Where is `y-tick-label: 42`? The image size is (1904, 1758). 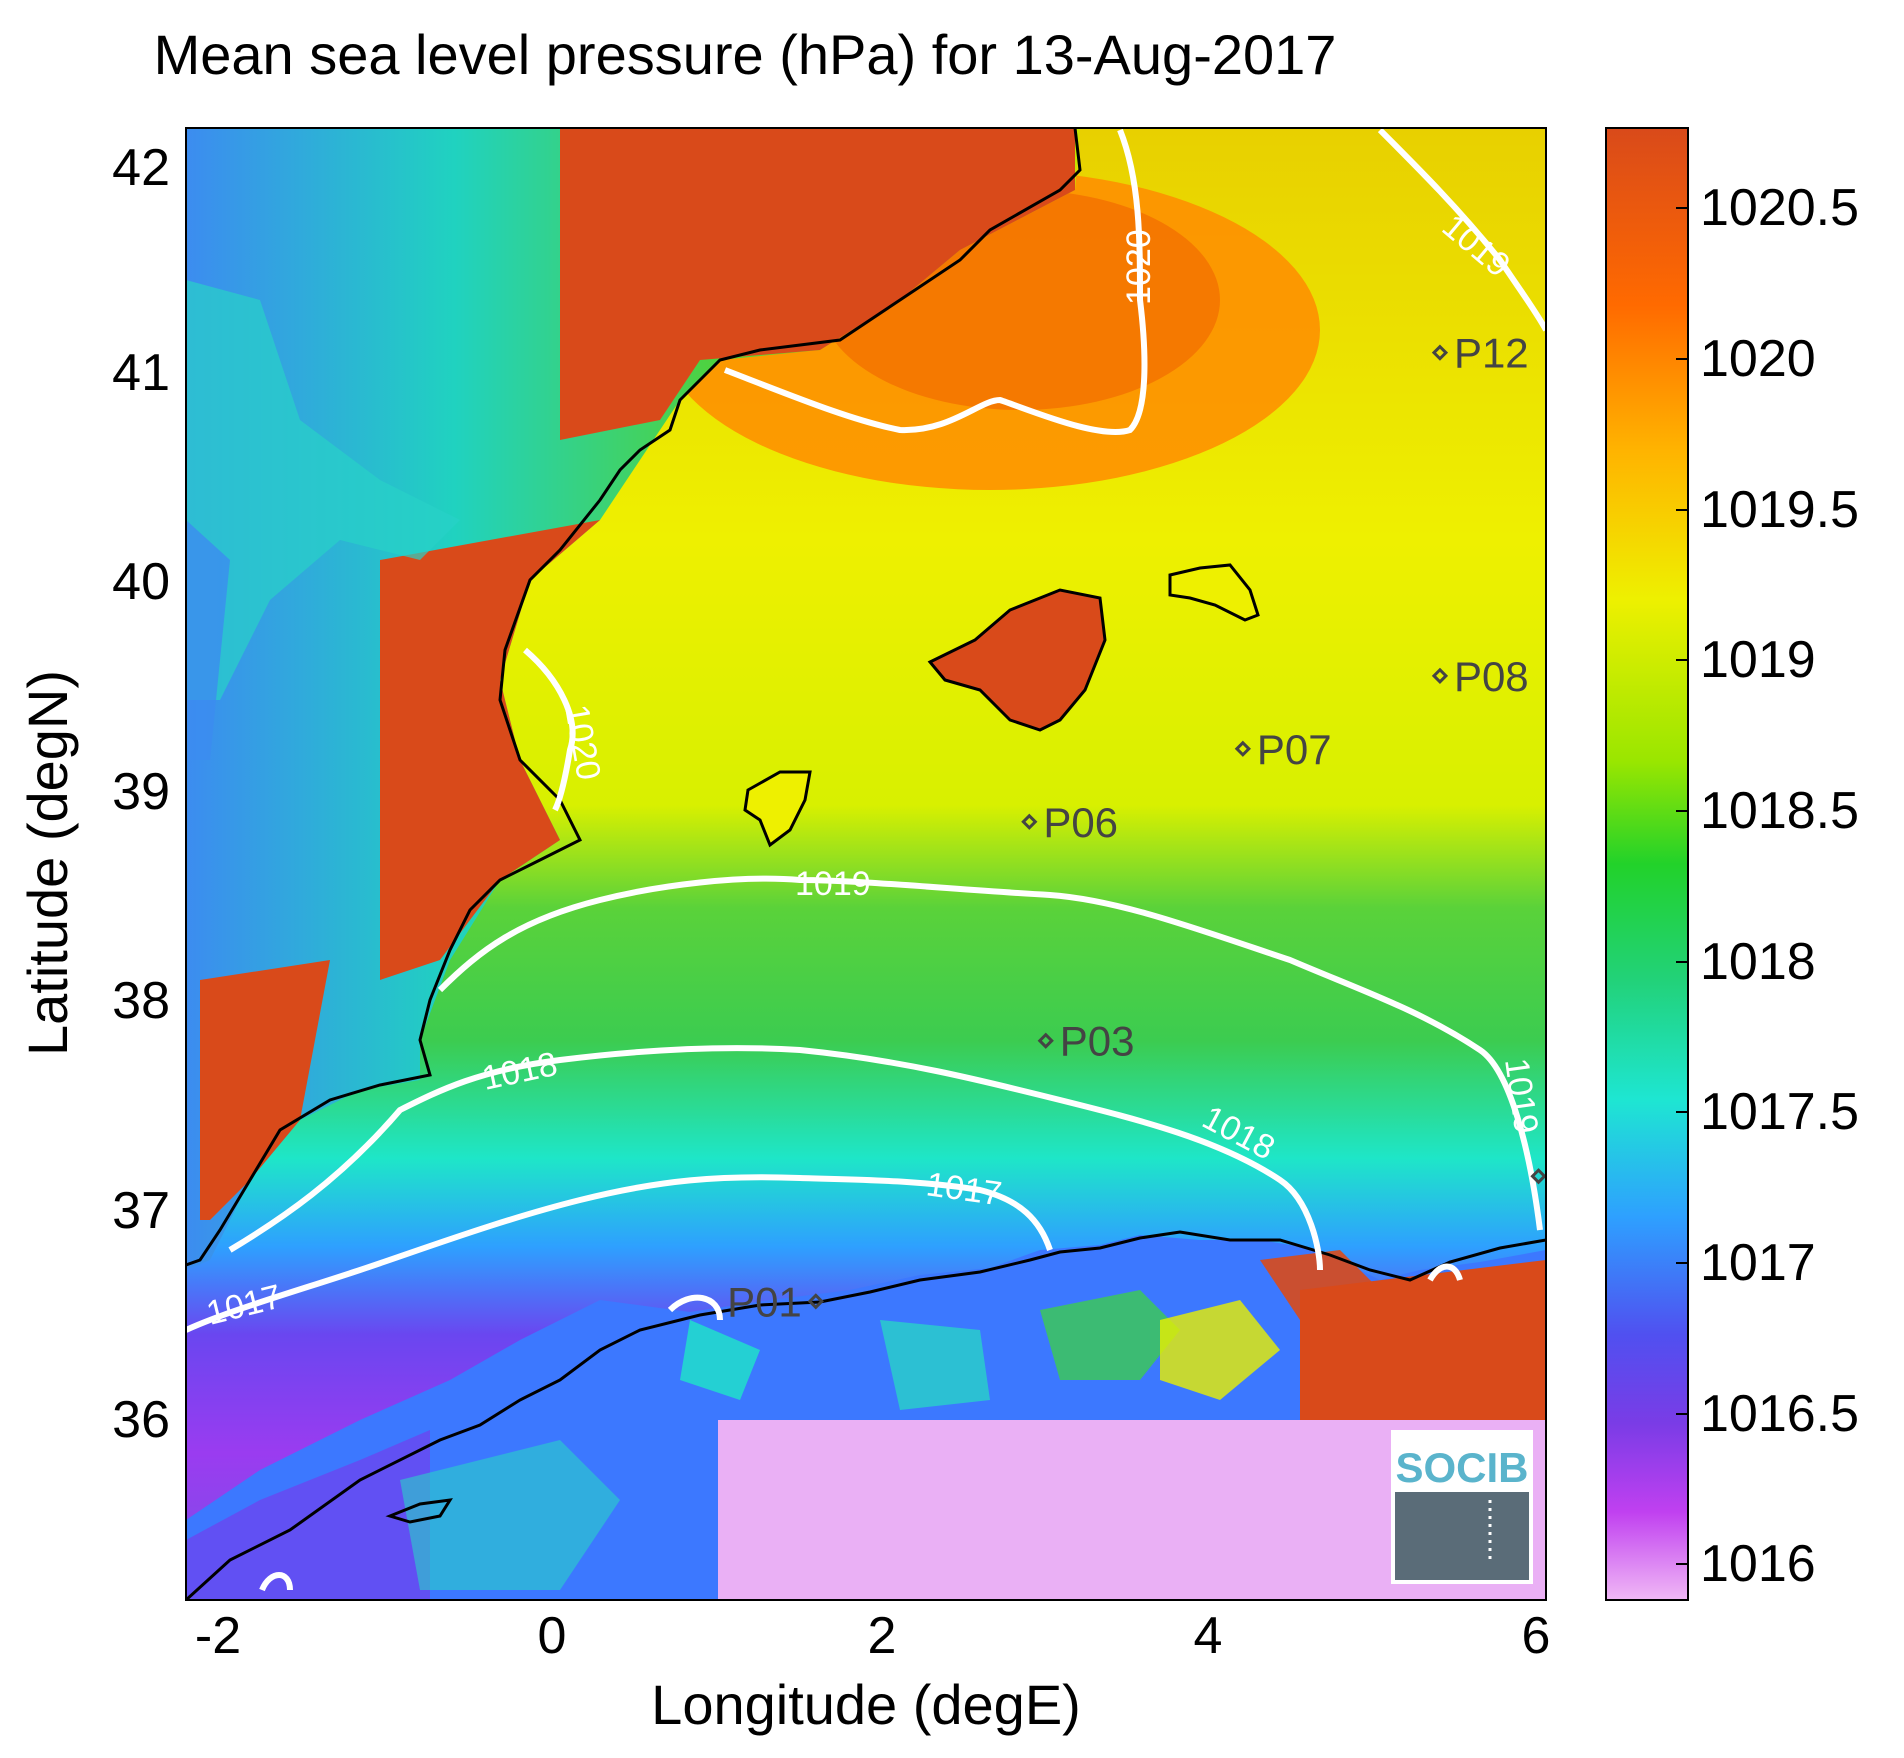 y-tick-label: 42 is located at coordinates (141, 168).